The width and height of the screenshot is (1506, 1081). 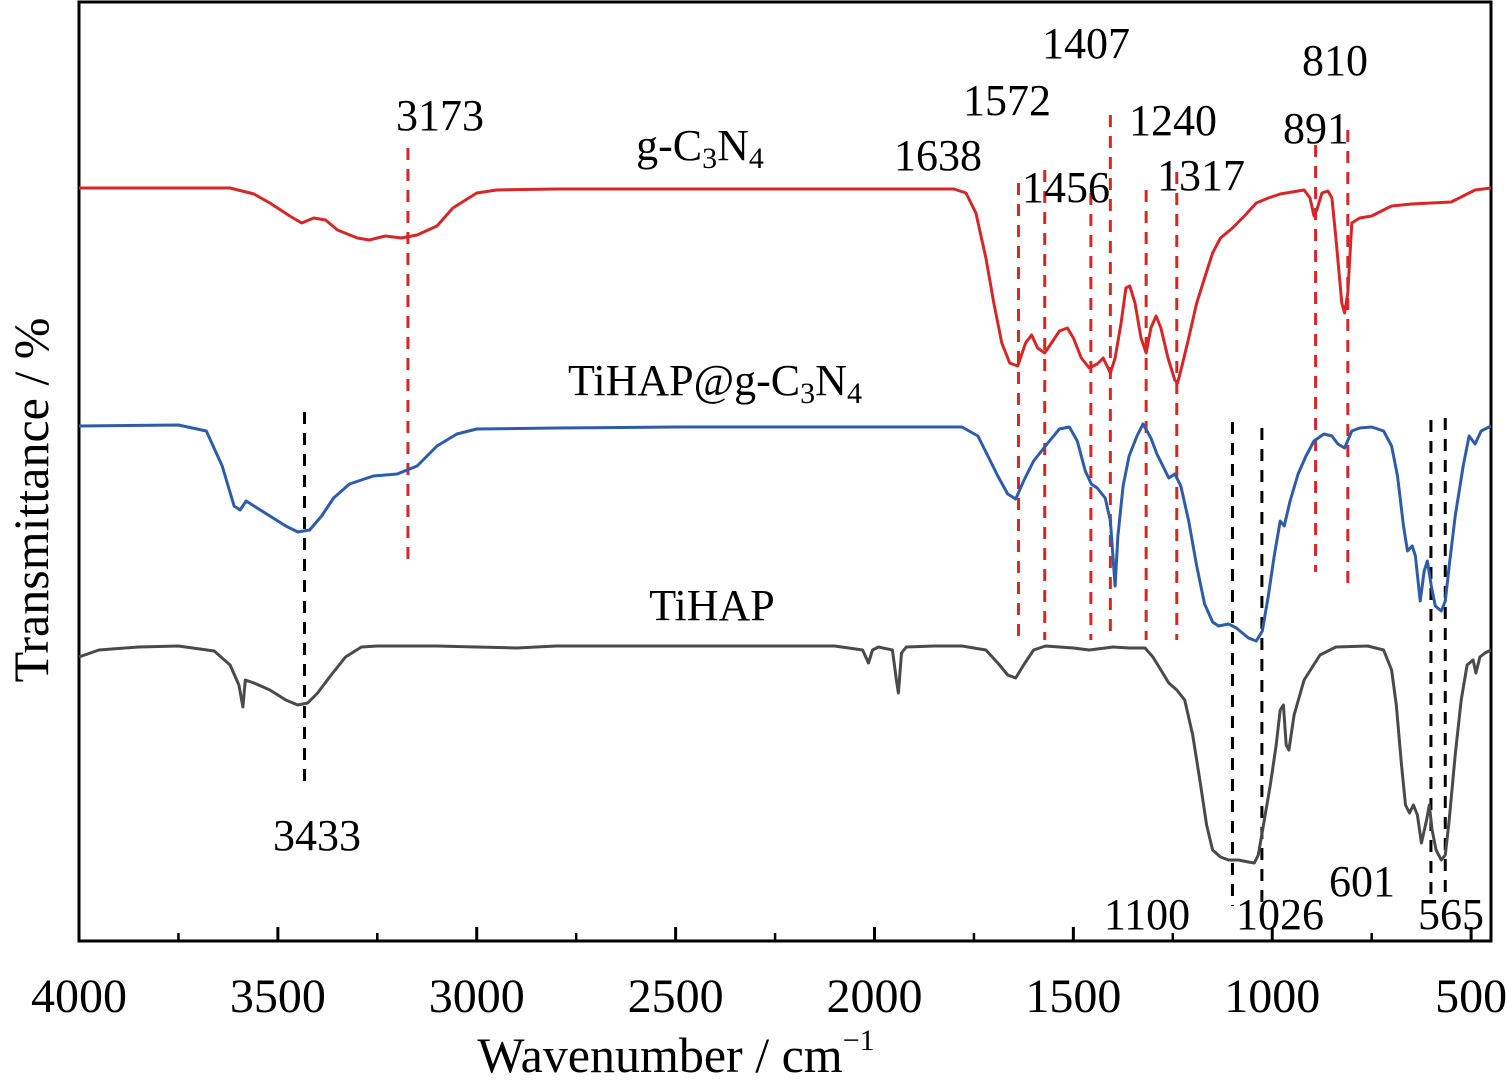 What do you see at coordinates (1335, 60) in the screenshot?
I see `peak-label: 810` at bounding box center [1335, 60].